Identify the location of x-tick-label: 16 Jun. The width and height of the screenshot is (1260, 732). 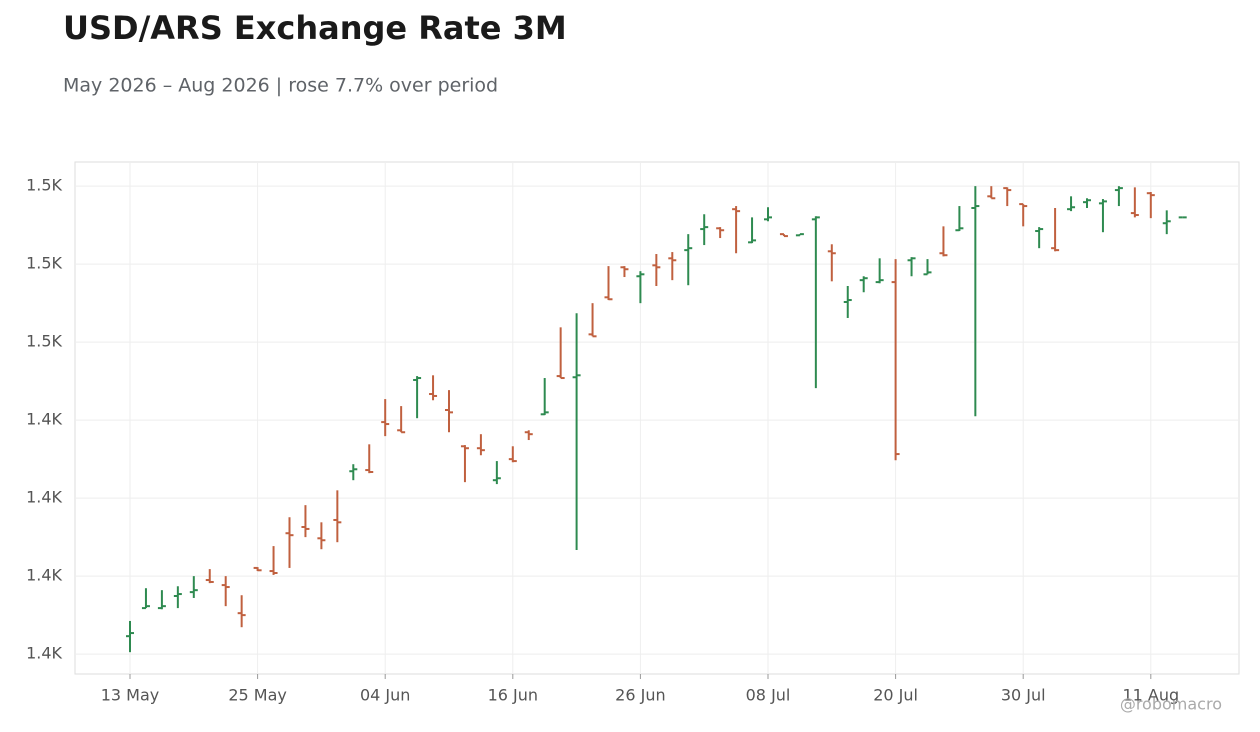
(513, 695).